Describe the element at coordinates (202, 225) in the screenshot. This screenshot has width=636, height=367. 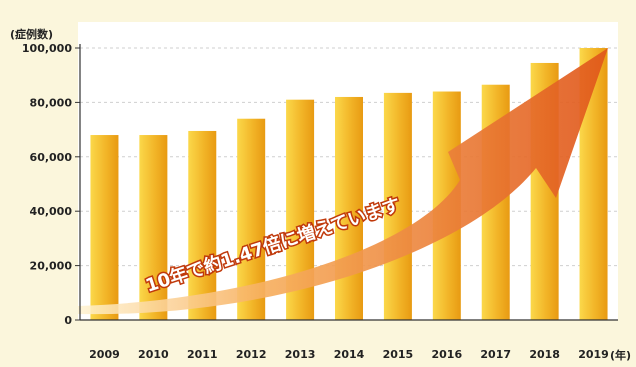
I see `bar-2011` at that location.